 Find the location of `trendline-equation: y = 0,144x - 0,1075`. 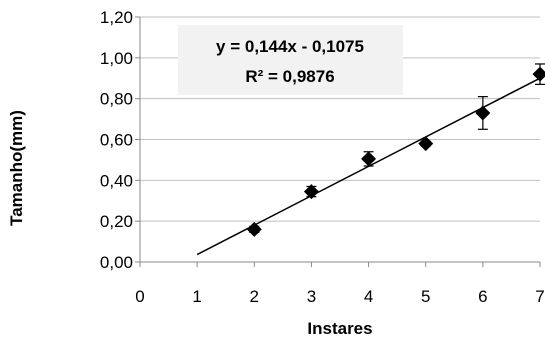

trendline-equation: y = 0,144x - 0,1075 is located at coordinates (290, 46).